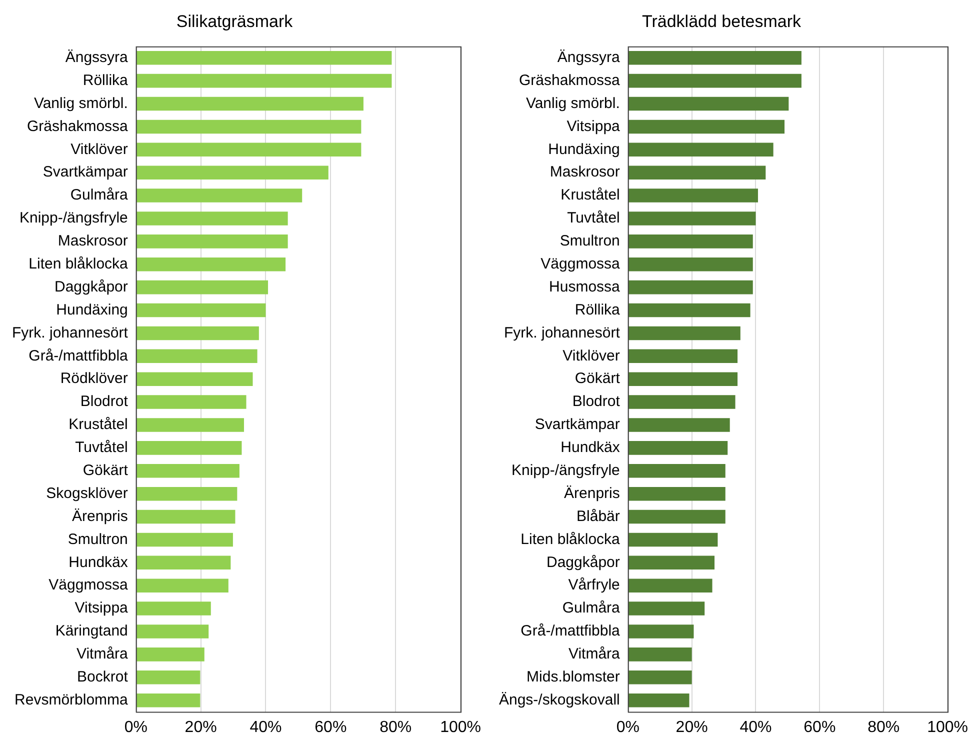 The width and height of the screenshot is (974, 747). Describe the element at coordinates (99, 195) in the screenshot. I see `y-tick-label: Gulmåra` at that location.